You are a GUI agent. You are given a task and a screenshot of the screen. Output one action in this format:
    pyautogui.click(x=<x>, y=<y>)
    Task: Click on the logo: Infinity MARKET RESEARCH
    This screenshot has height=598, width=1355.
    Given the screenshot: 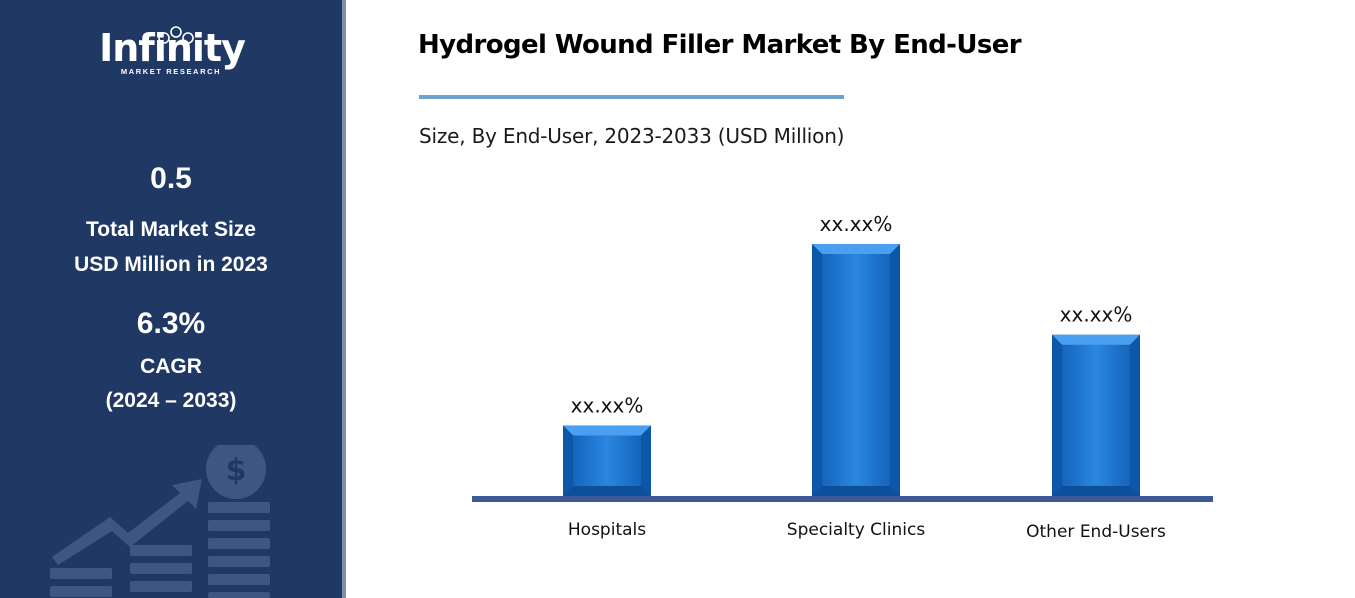 What is the action you would take?
    pyautogui.click(x=171, y=51)
    